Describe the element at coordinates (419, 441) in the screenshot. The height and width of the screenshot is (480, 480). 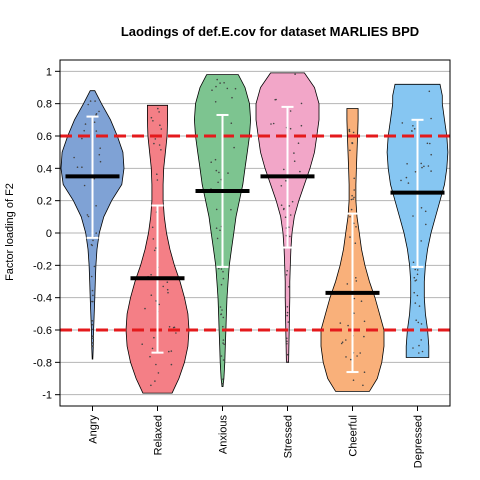
I see `x-tick-label-depressed: Depressed` at that location.